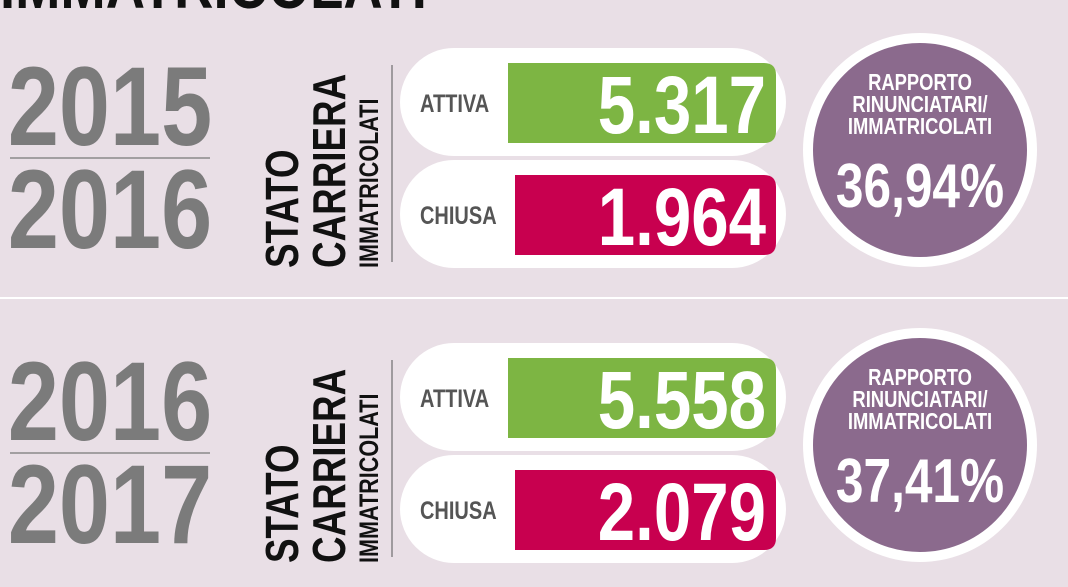 The image size is (1068, 587). Describe the element at coordinates (682, 105) in the screenshot. I see `row-value: 5.317` at that location.